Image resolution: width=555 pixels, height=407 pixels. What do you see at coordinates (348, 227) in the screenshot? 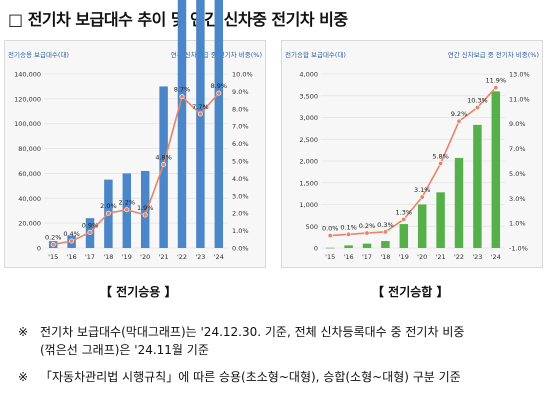
I see `share-label: 0.1%` at bounding box center [348, 227].